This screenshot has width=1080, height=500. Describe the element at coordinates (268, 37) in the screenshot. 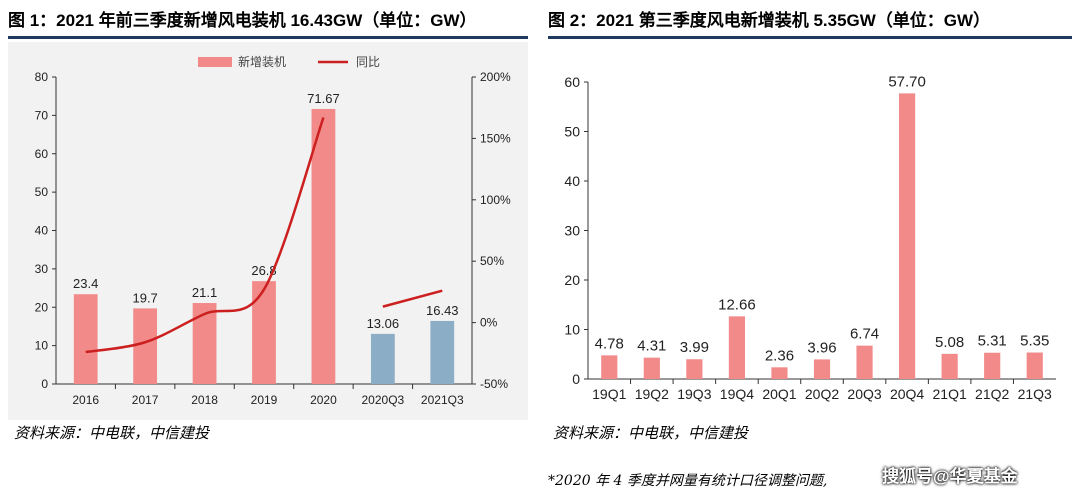

I see `figure-1-title-rule` at that location.